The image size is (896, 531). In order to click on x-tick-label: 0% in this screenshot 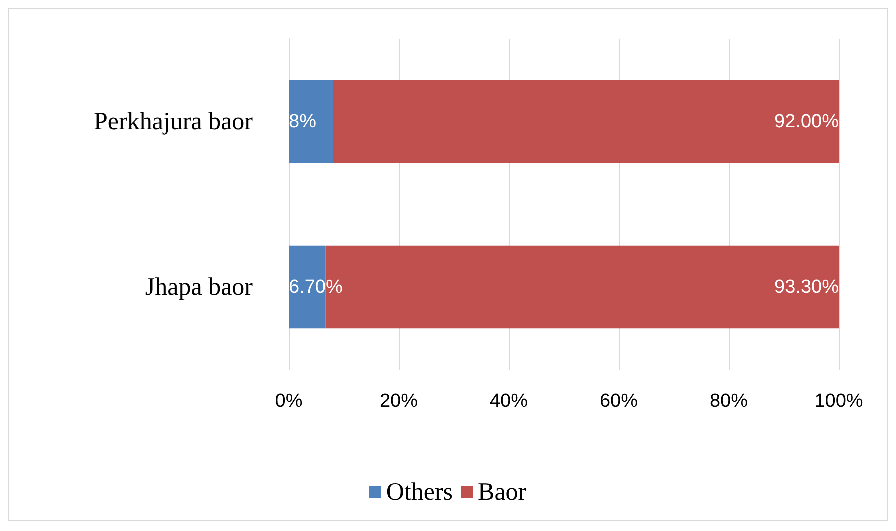, I will do `click(289, 401)`.